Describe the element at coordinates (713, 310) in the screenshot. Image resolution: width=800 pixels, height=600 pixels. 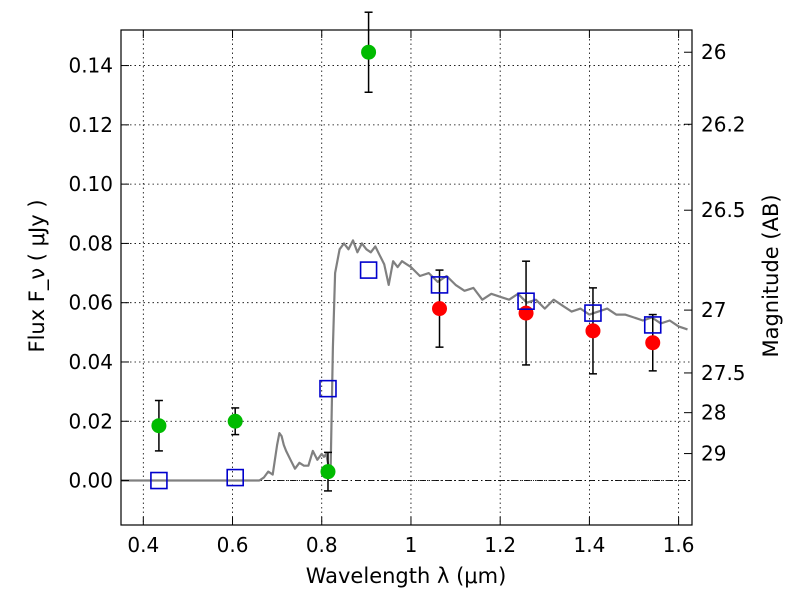
I see `y2-tick-label: 27` at that location.